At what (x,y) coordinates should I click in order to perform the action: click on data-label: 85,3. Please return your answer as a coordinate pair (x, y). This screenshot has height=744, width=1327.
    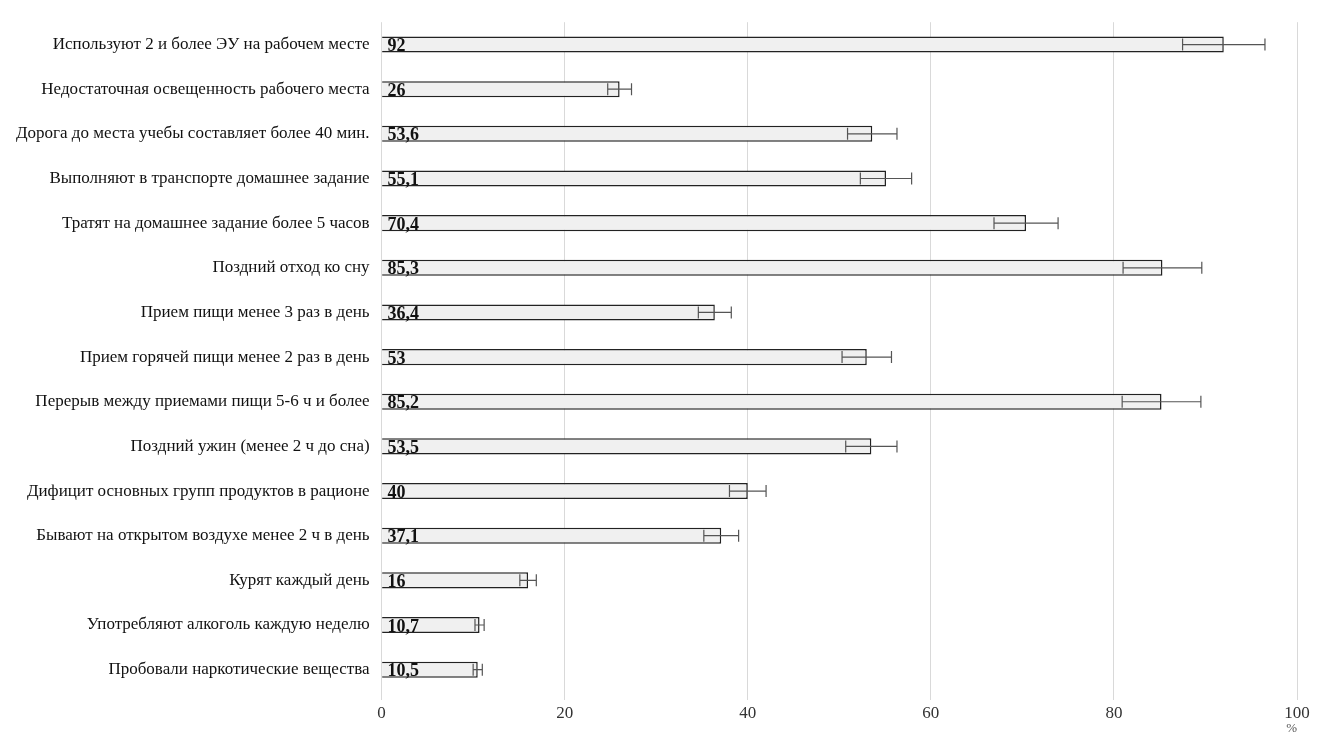
    Looking at the image, I should click on (403, 268).